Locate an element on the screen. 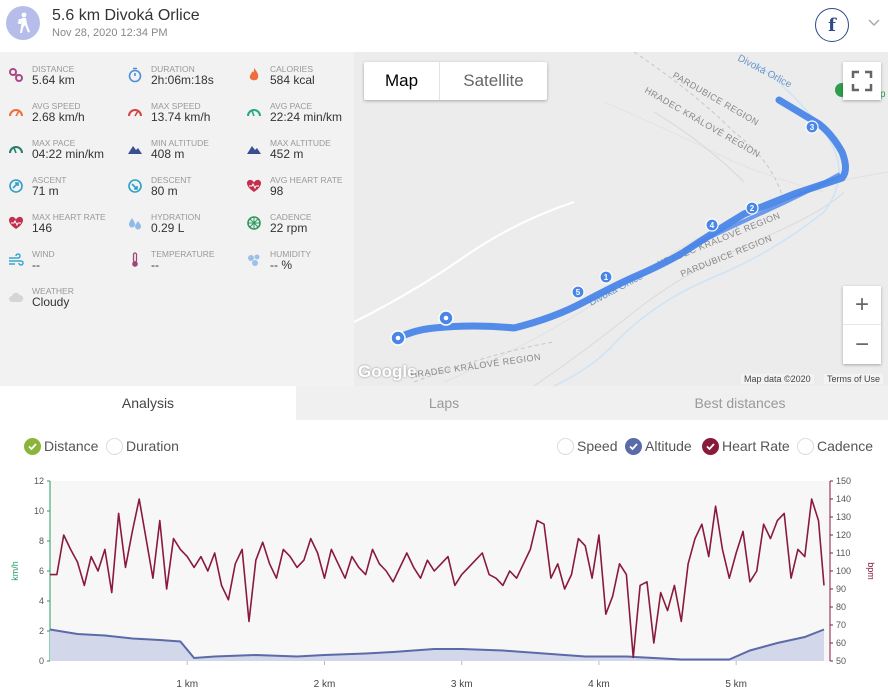 The height and width of the screenshot is (697, 888). altitude-area is located at coordinates (437, 645).